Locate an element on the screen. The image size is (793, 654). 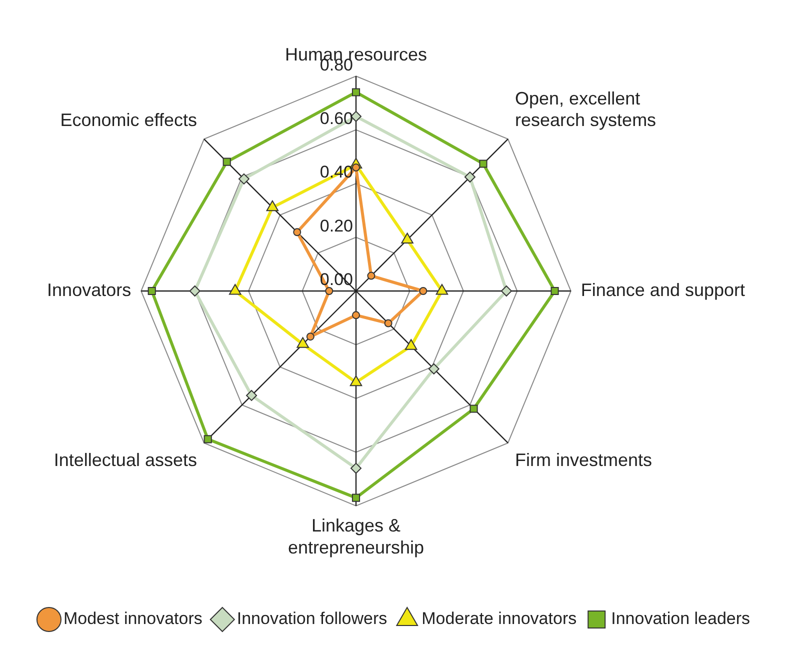
spoke-label: Firm investments is located at coordinates (583, 460).